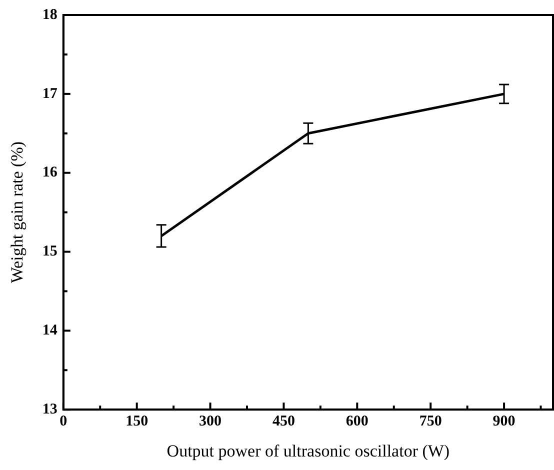 This screenshot has width=554, height=470. Describe the element at coordinates (50, 252) in the screenshot. I see `y-tick-label: 15` at that location.